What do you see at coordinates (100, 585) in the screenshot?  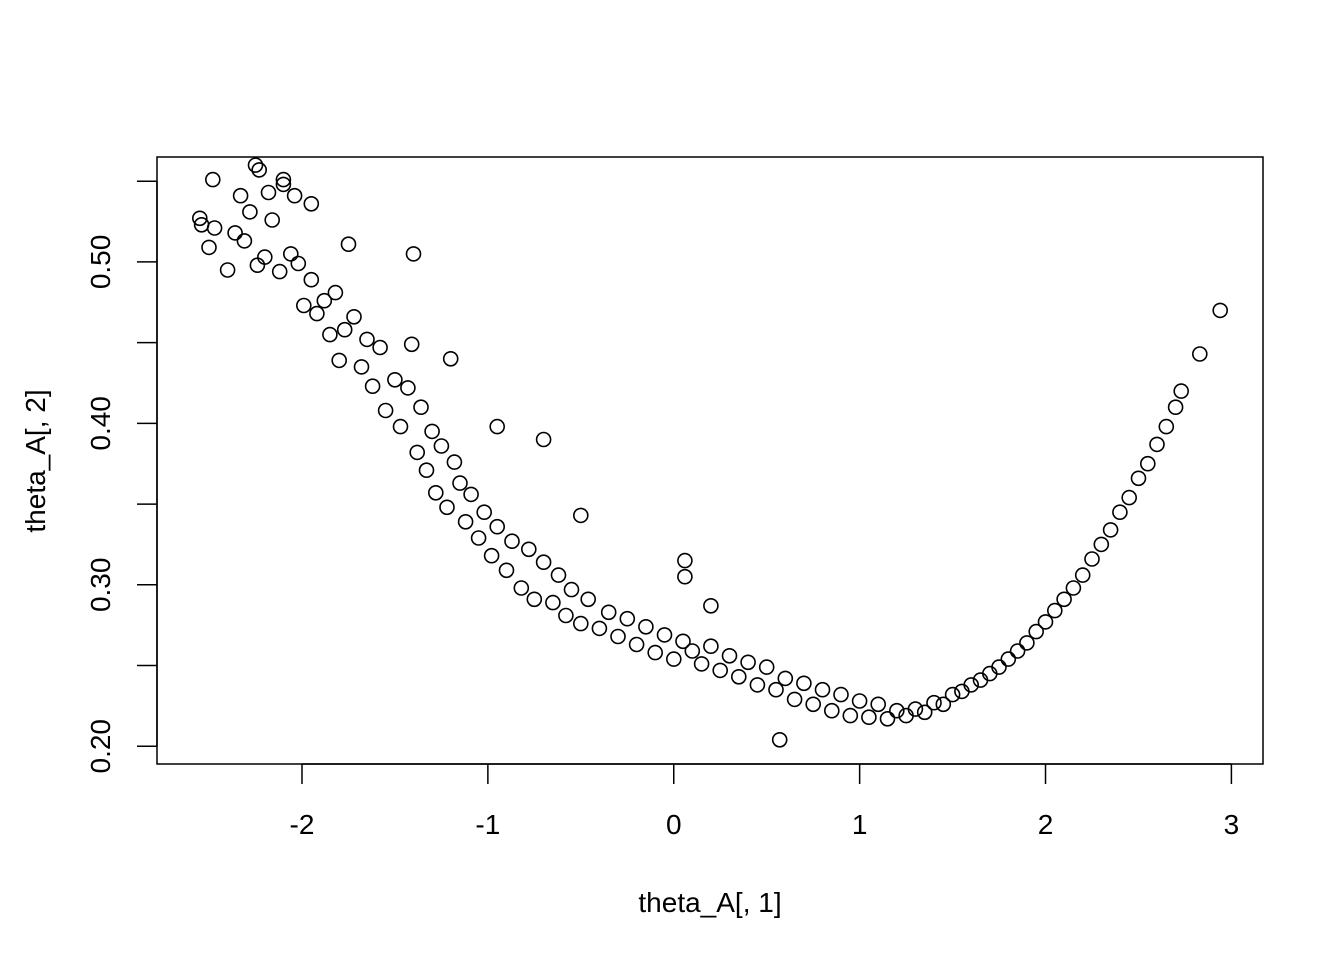 I see `y-tick-label: 0.30` at bounding box center [100, 585].